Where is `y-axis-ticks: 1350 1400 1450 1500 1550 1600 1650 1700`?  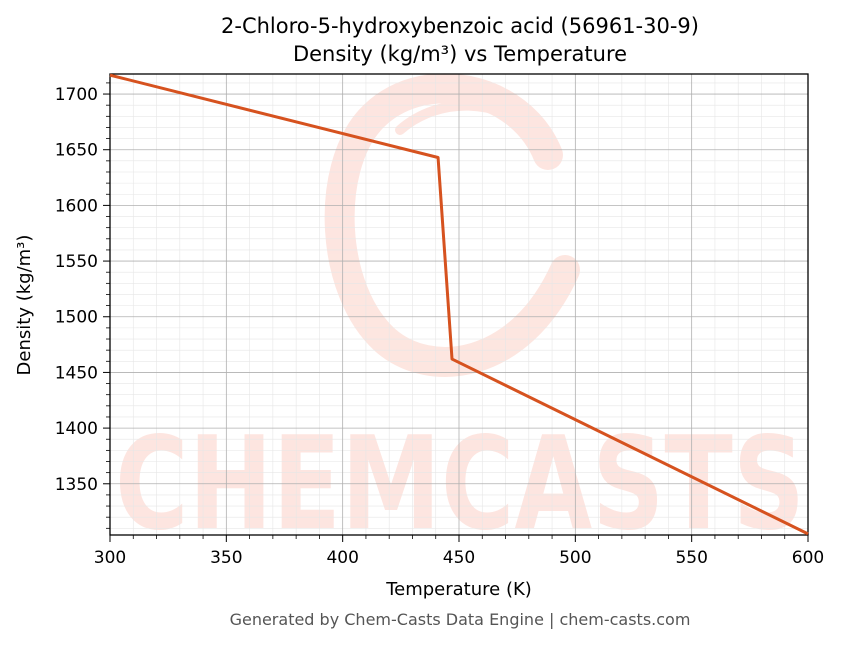
y-axis-ticks: 1350 1400 1450 1500 1550 1600 1650 1700 is located at coordinates (82, 305).